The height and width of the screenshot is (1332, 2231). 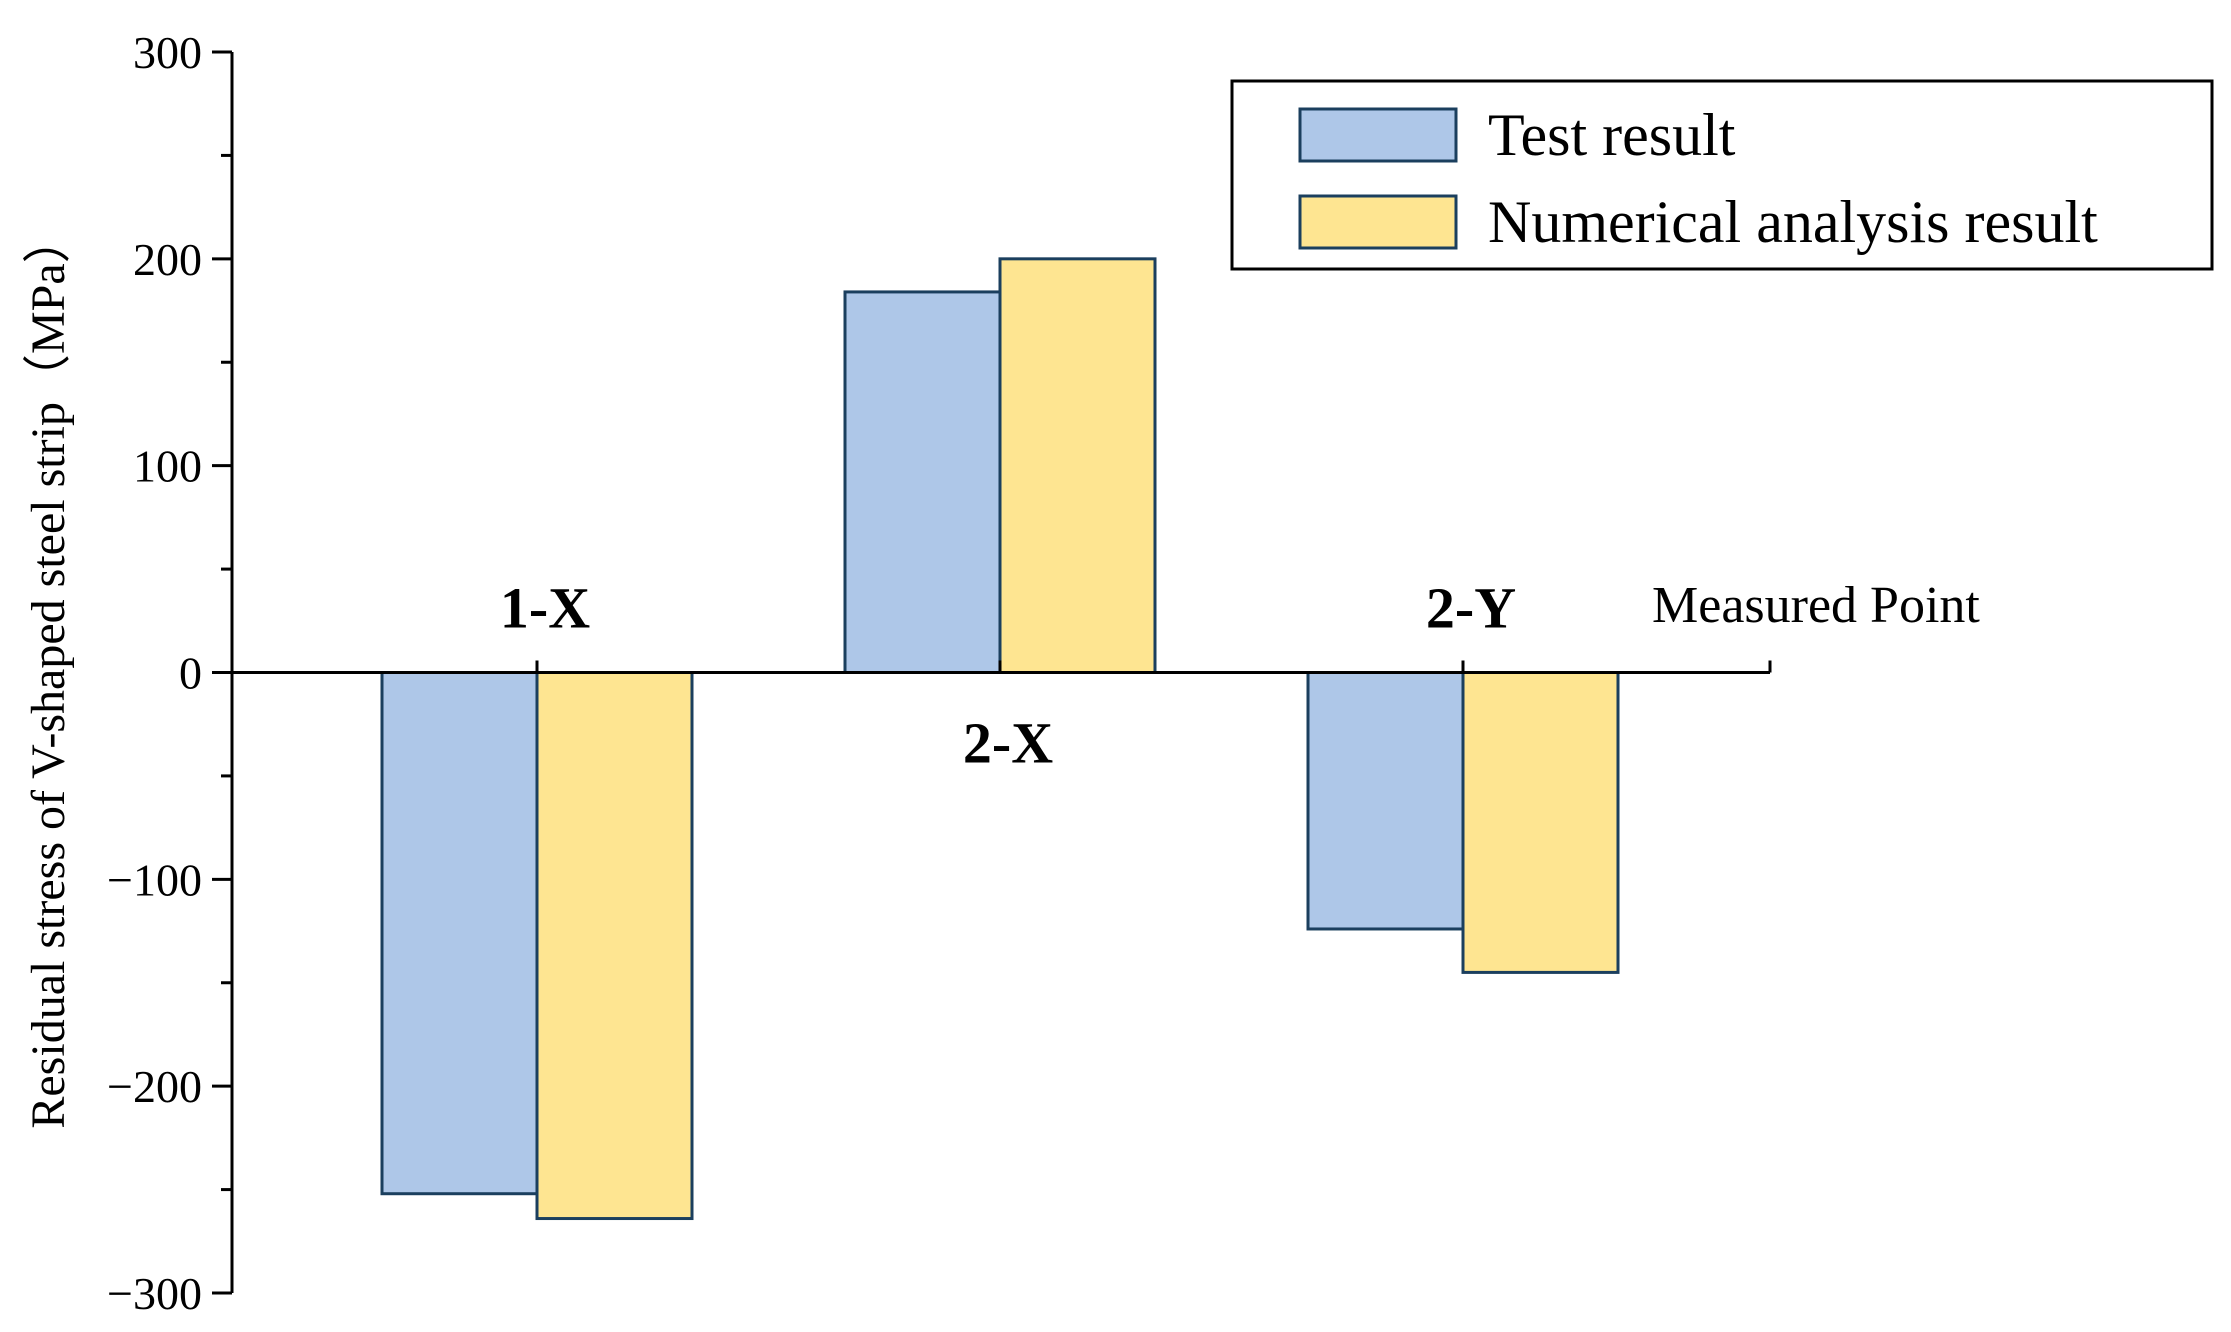 What do you see at coordinates (154, 1293) in the screenshot?
I see `y-tick-label: −300` at bounding box center [154, 1293].